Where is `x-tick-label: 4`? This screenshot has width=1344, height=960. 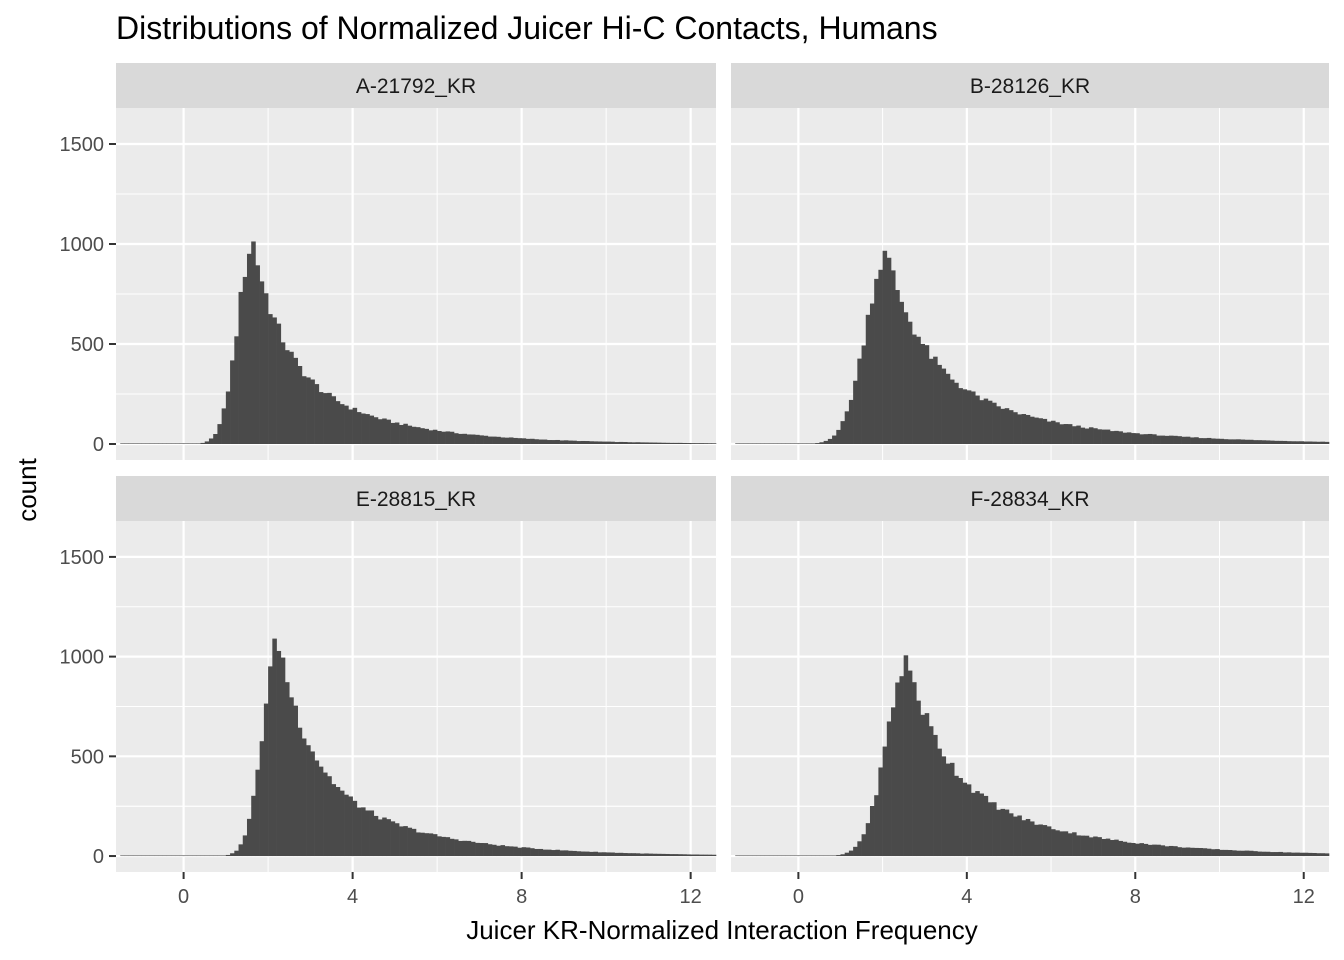 x-tick-label: 4 is located at coordinates (352, 897).